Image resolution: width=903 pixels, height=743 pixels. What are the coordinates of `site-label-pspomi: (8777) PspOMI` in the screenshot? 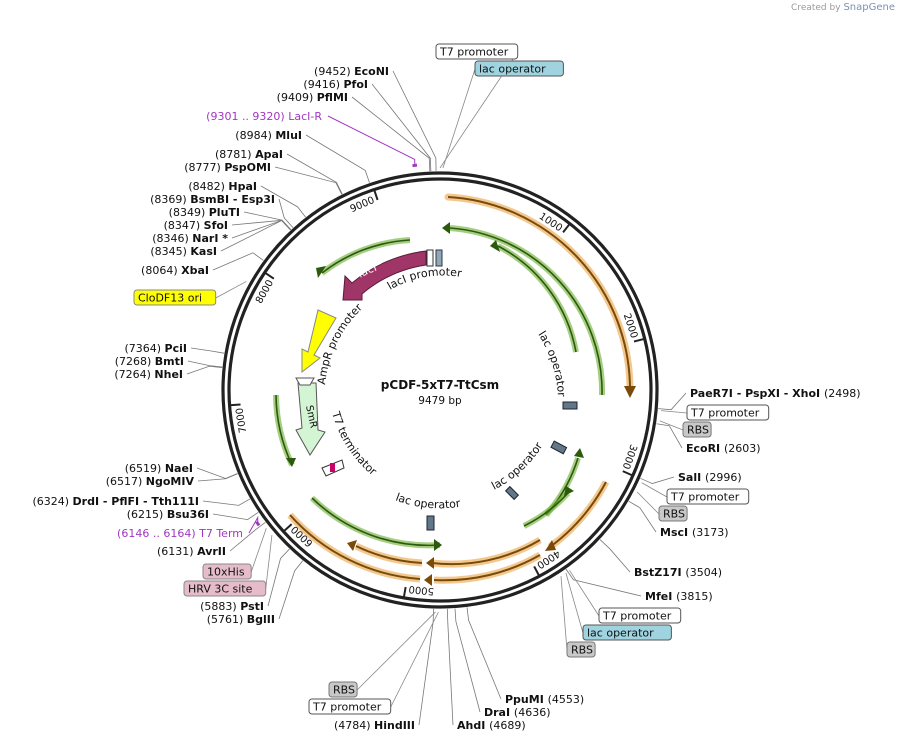 It's located at (227, 167).